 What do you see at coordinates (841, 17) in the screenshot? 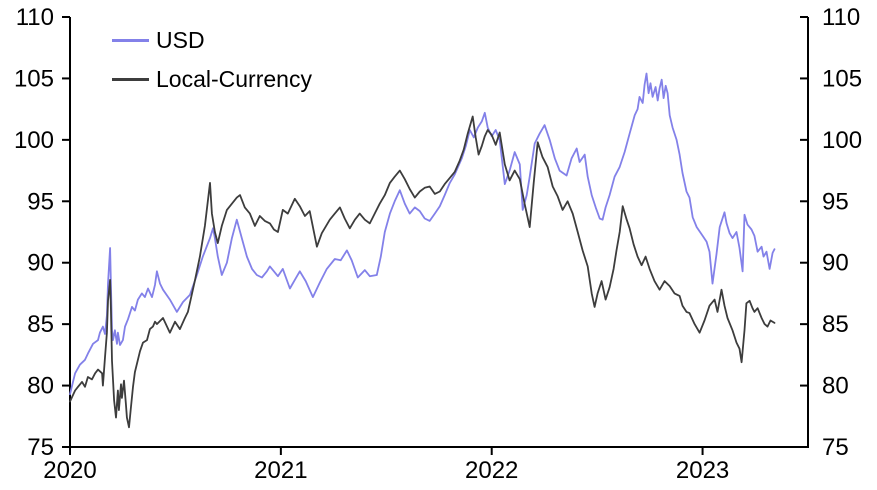
I see `y-axis-tick-label-right: 110` at bounding box center [841, 17].